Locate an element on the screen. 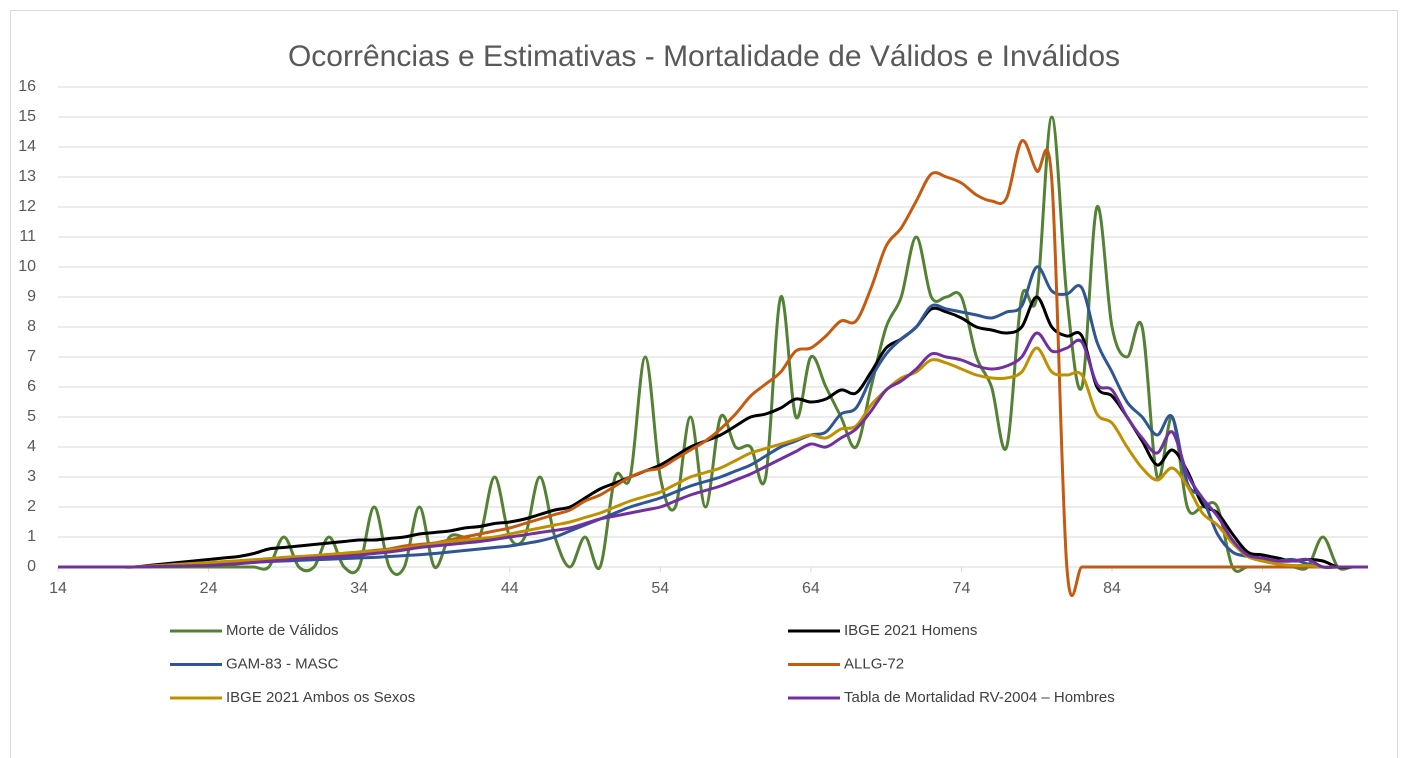 Image resolution: width=1408 pixels, height=758 pixels. x-tick-label: 14 is located at coordinates (58, 588).